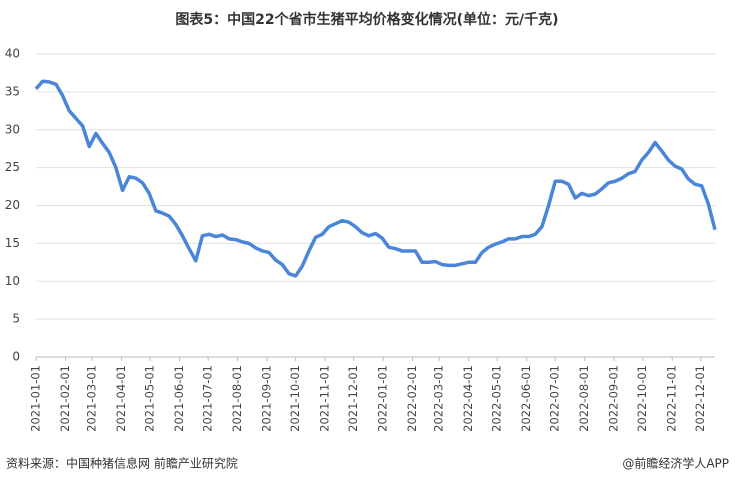  I want to click on y-tick-label: 30, so click(12, 129).